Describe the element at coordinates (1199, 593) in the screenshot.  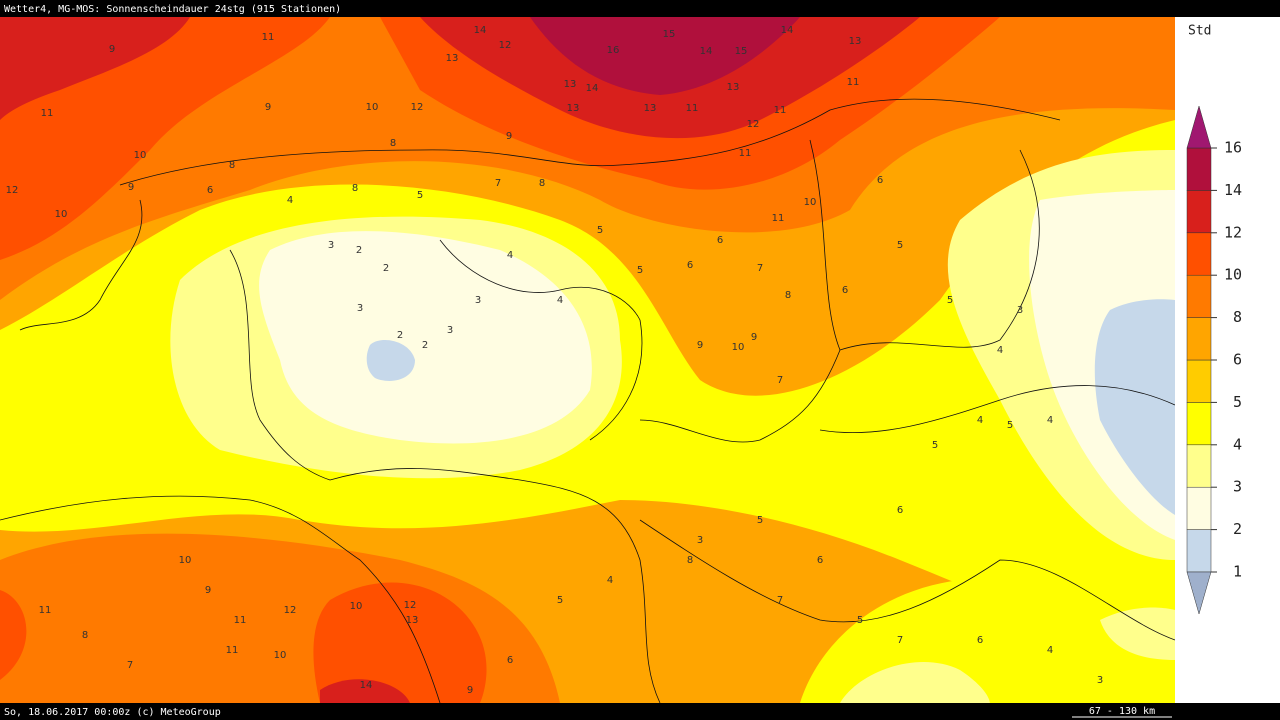
I see `legend-arrow-low` at that location.